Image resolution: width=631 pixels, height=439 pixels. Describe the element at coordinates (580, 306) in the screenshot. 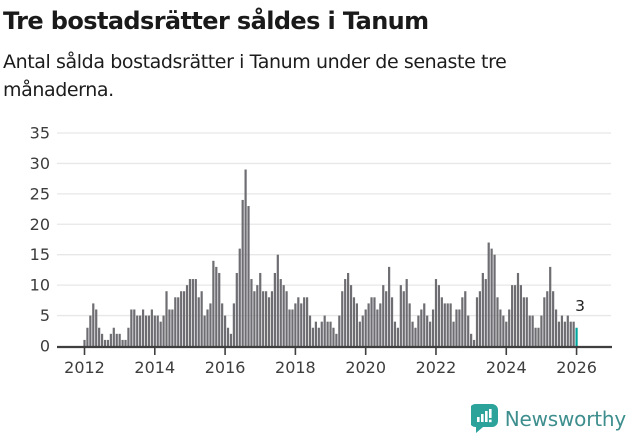

I see `last-value-label: 3` at that location.